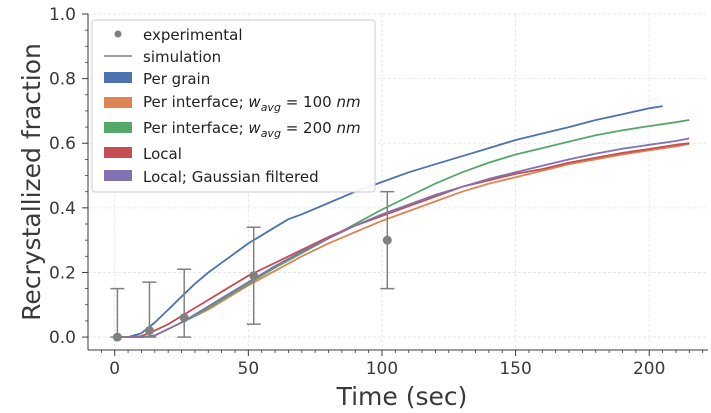 The height and width of the screenshot is (413, 711). Describe the element at coordinates (118, 77) in the screenshot. I see `legend-swatch-per-grain` at that location.